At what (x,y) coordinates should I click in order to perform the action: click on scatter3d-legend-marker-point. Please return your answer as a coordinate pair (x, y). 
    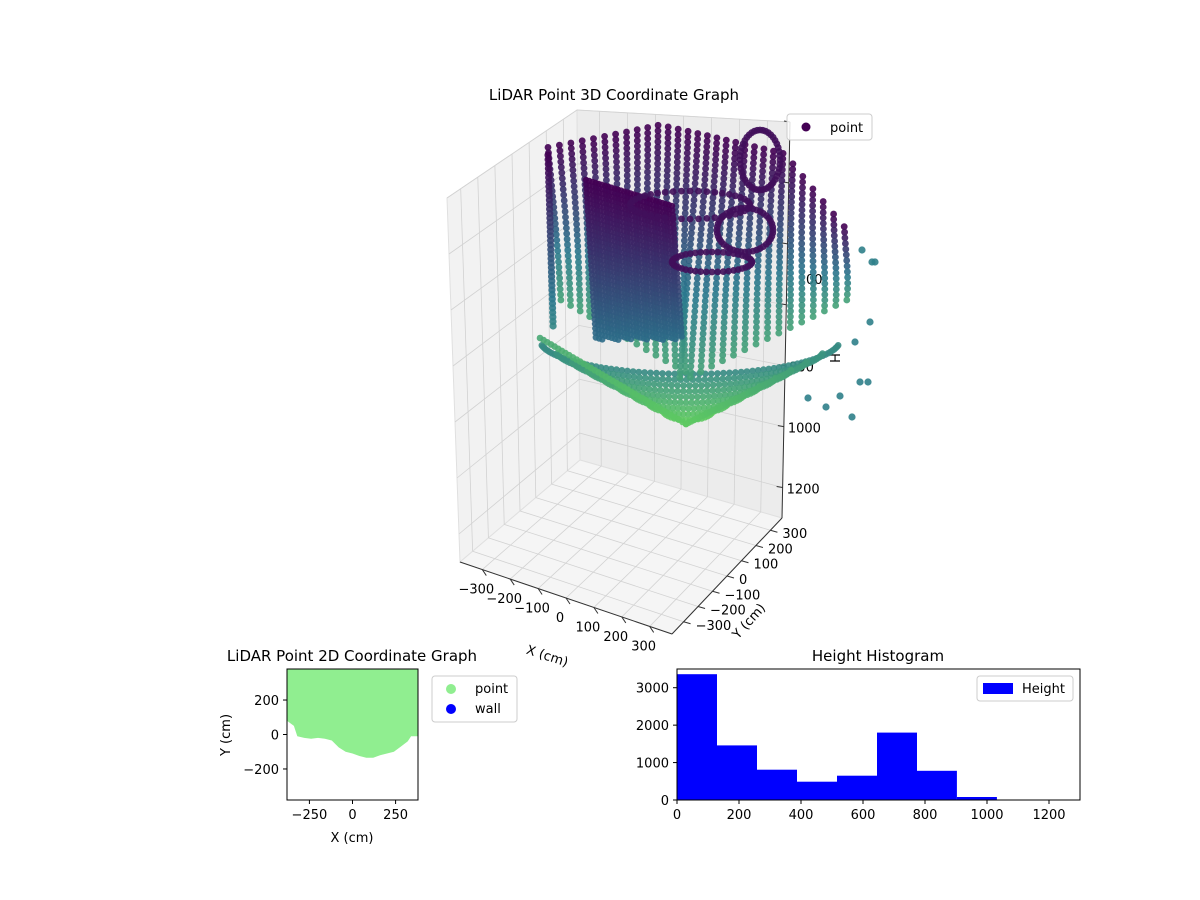
    Looking at the image, I should click on (806, 127).